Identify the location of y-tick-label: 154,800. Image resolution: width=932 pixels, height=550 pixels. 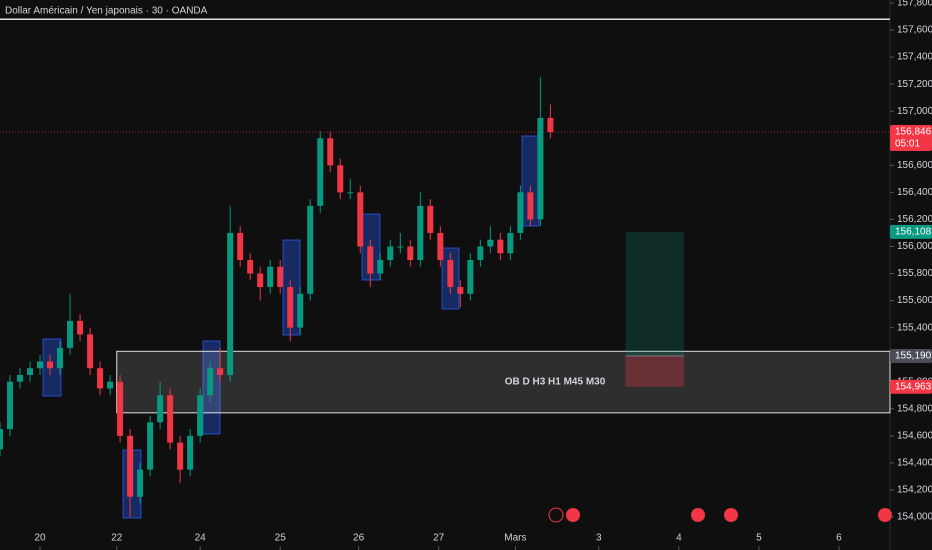
(914, 408).